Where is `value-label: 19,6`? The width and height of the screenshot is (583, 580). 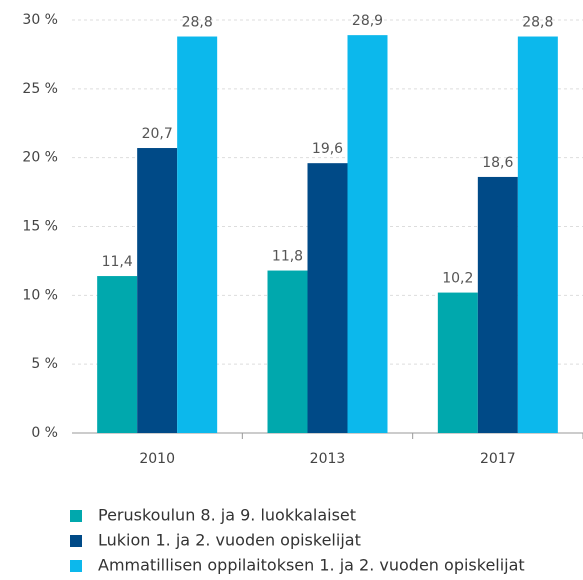 value-label: 19,6 is located at coordinates (327, 149).